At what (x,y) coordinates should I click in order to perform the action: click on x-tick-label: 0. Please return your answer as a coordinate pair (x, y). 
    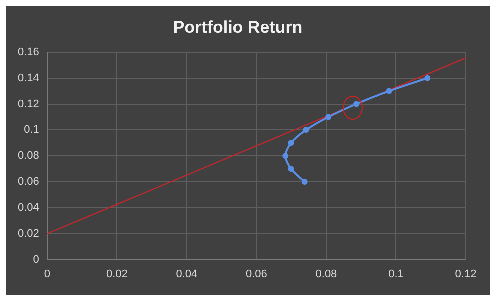
    Looking at the image, I should click on (47, 274).